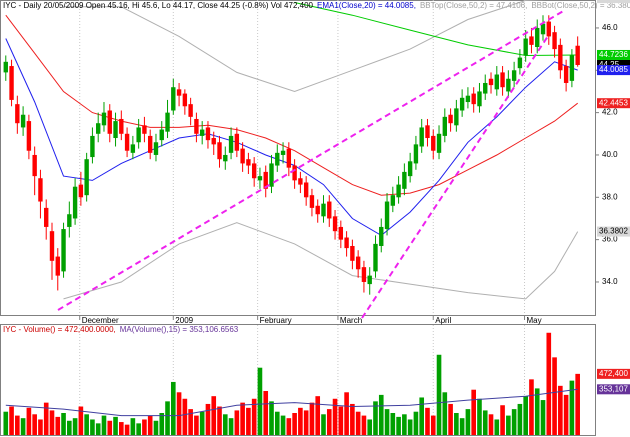 The image size is (630, 437). What do you see at coordinates (609, 64) in the screenshot?
I see `value-tag-label: 44.25` at bounding box center [609, 64].